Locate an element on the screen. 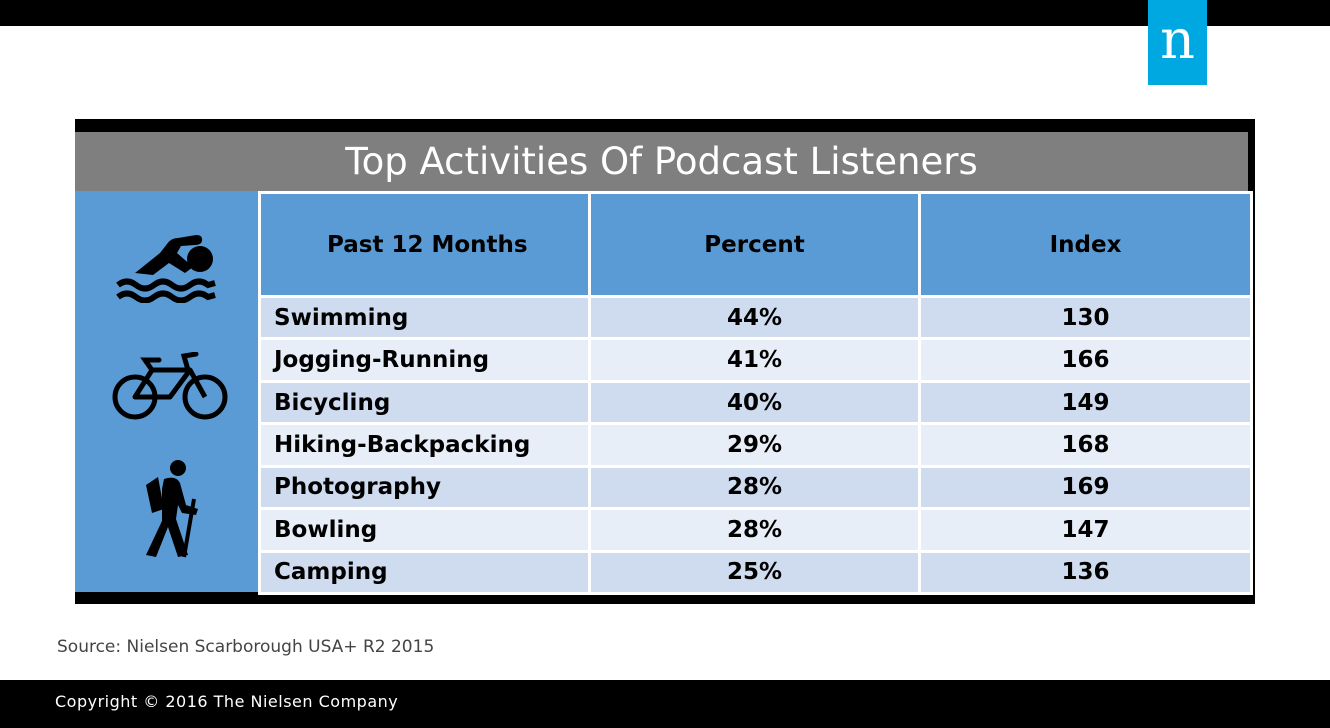  activity-cell: Hiking-Backpacking is located at coordinates (424, 445).